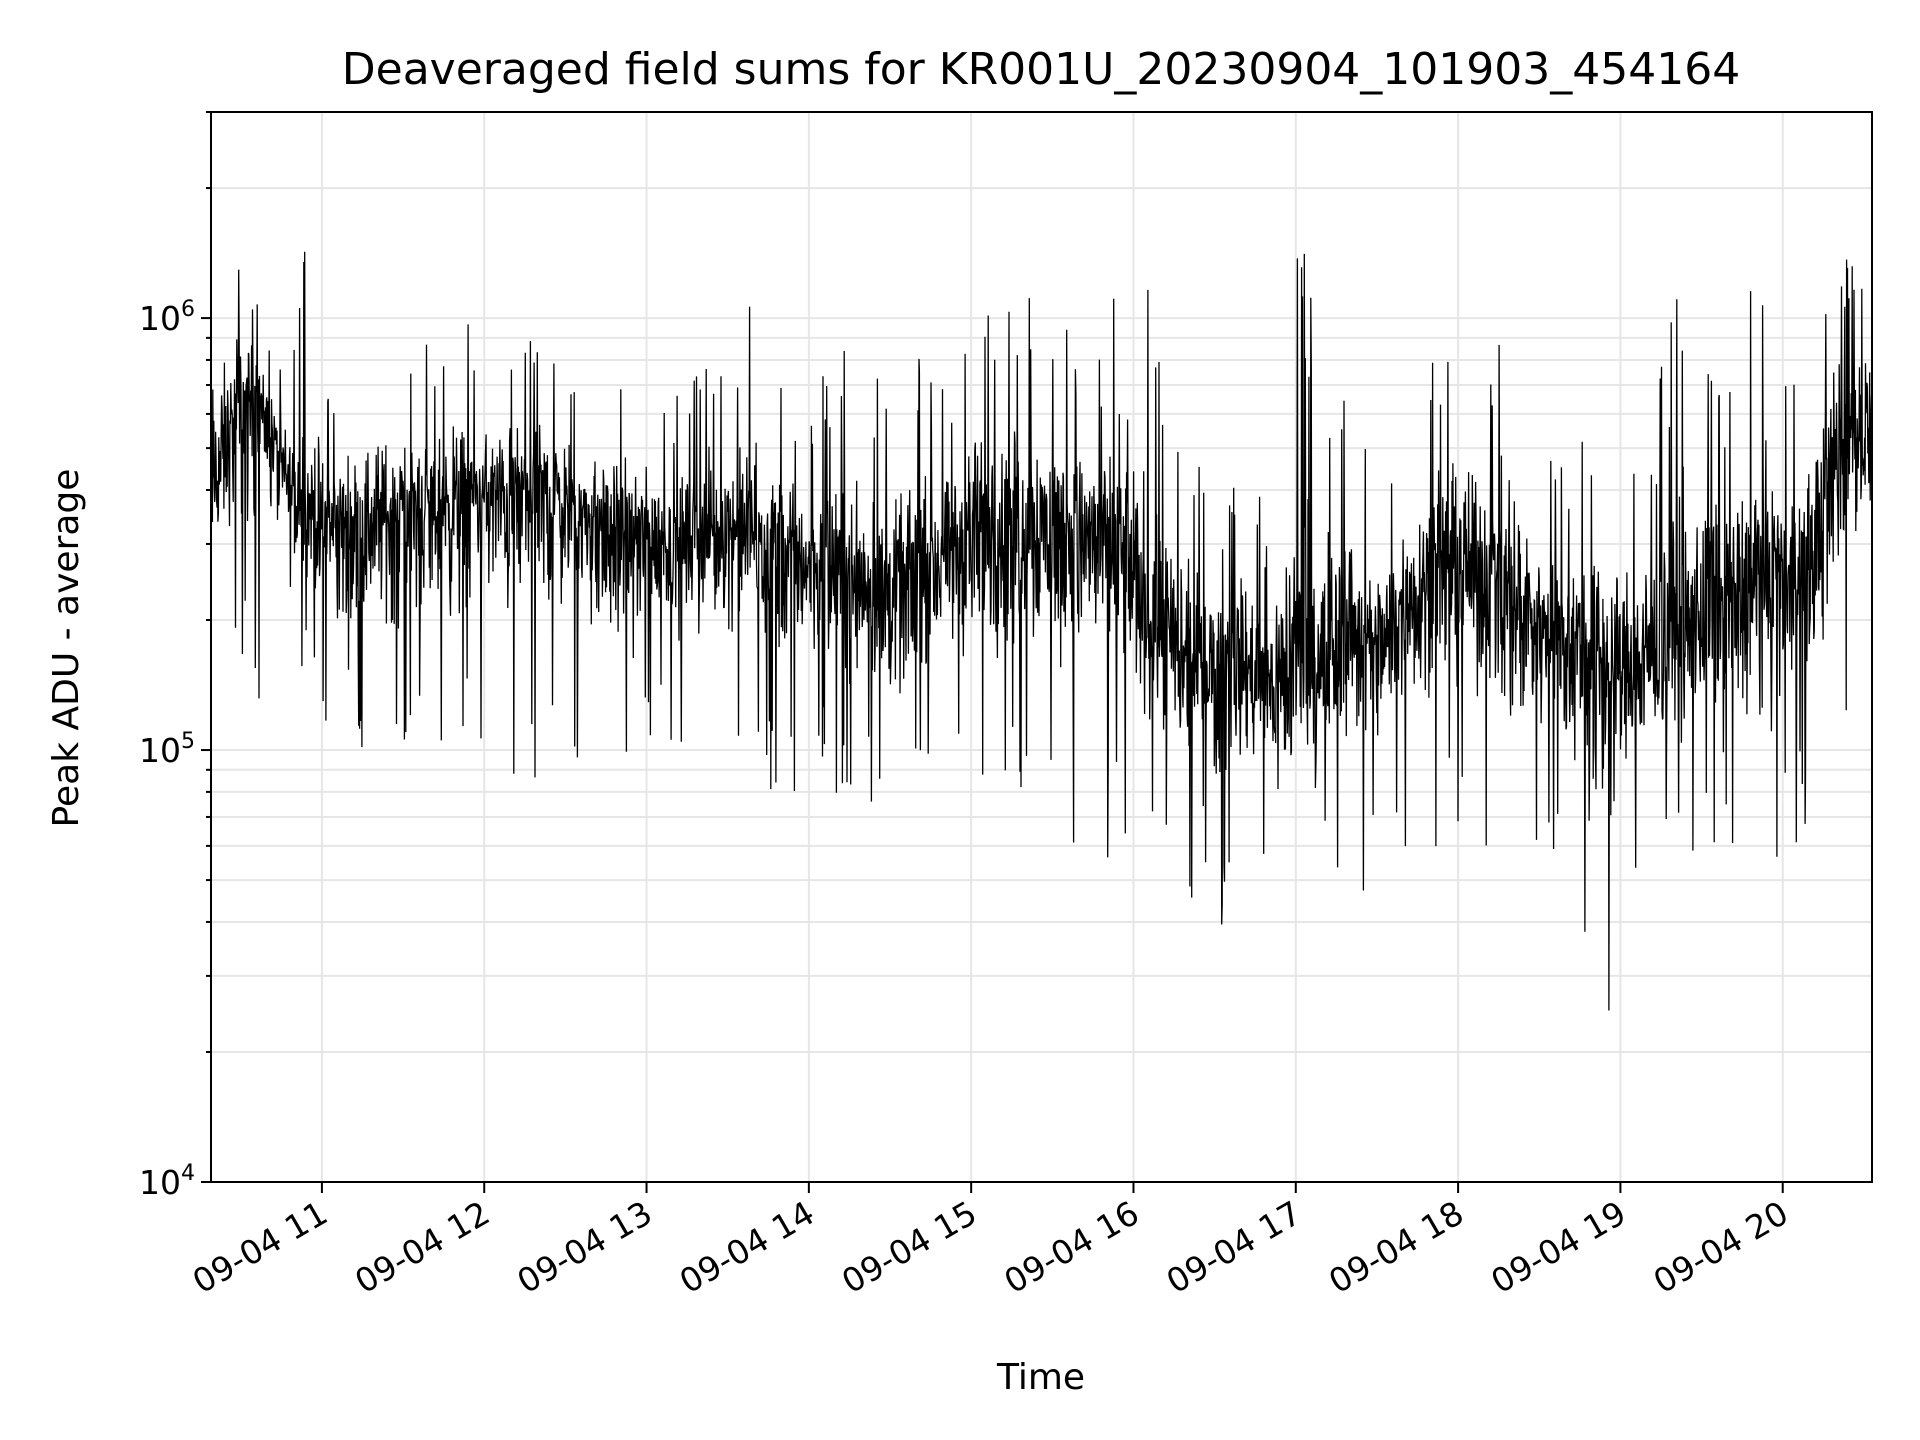 Image resolution: width=1920 pixels, height=1440 pixels. What do you see at coordinates (167, 1181) in the screenshot?
I see `y-tick-label: 104` at bounding box center [167, 1181].